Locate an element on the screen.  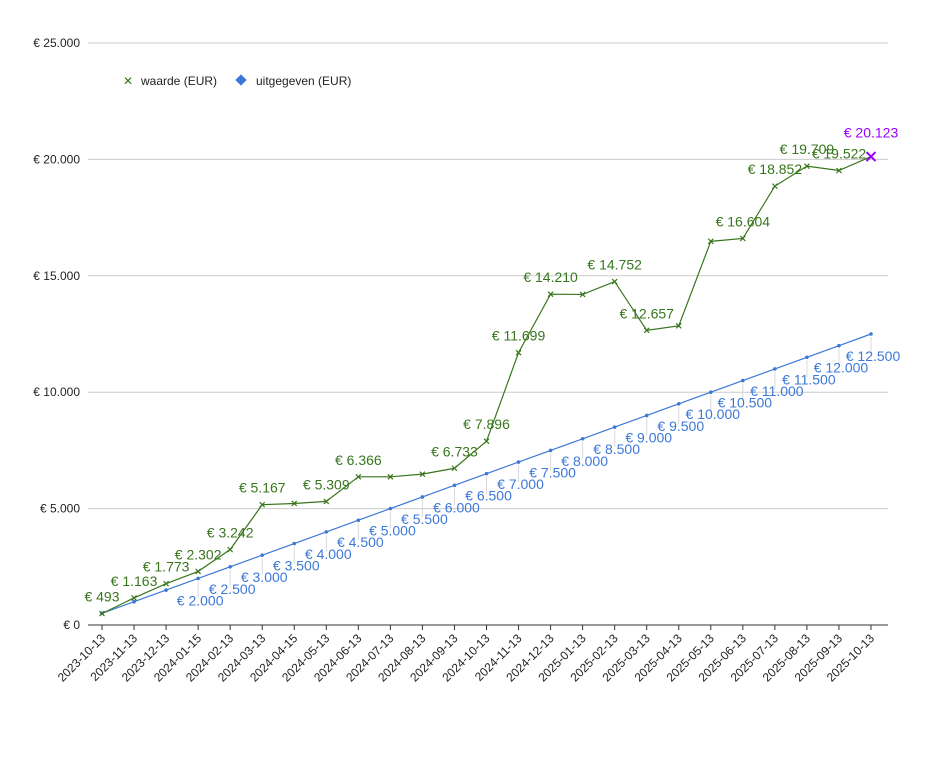
y-tick-label: € 25.000 is located at coordinates (56, 43).